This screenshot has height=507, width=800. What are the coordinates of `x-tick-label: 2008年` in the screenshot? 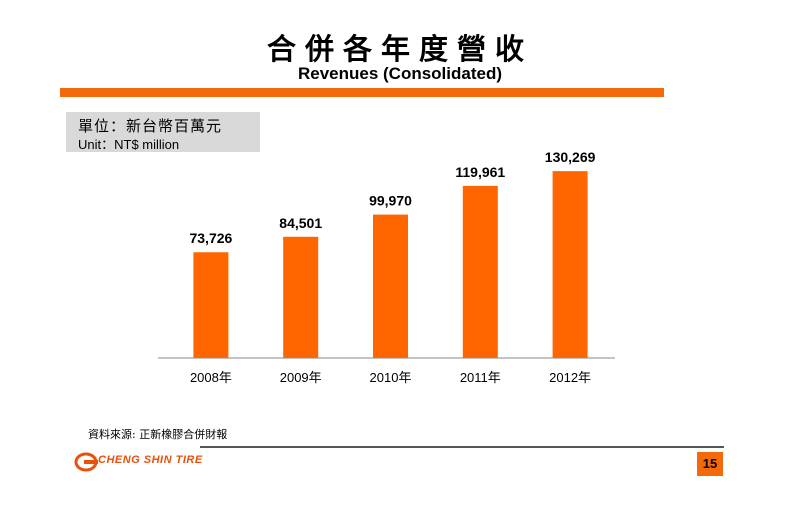 It's located at (211, 377).